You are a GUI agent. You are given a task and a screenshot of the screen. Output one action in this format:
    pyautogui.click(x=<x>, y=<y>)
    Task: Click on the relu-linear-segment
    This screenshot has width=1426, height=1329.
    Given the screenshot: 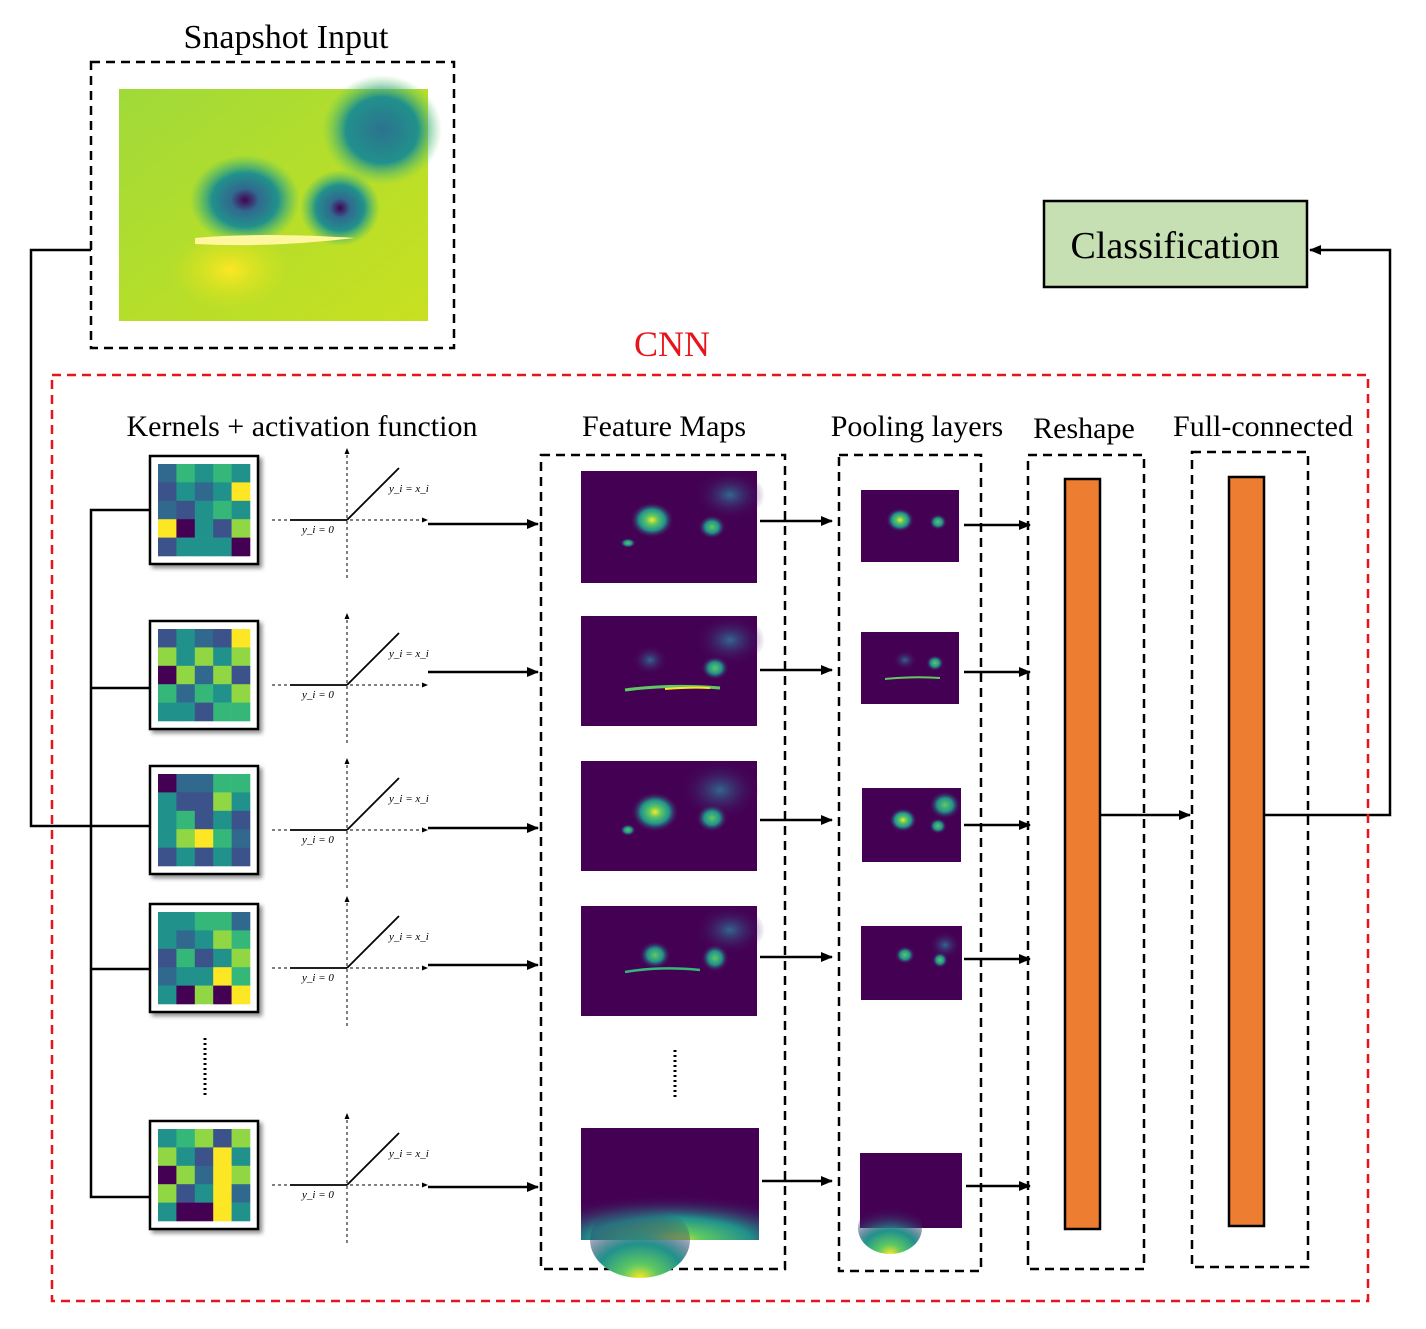 What is the action you would take?
    pyautogui.click(x=373, y=494)
    